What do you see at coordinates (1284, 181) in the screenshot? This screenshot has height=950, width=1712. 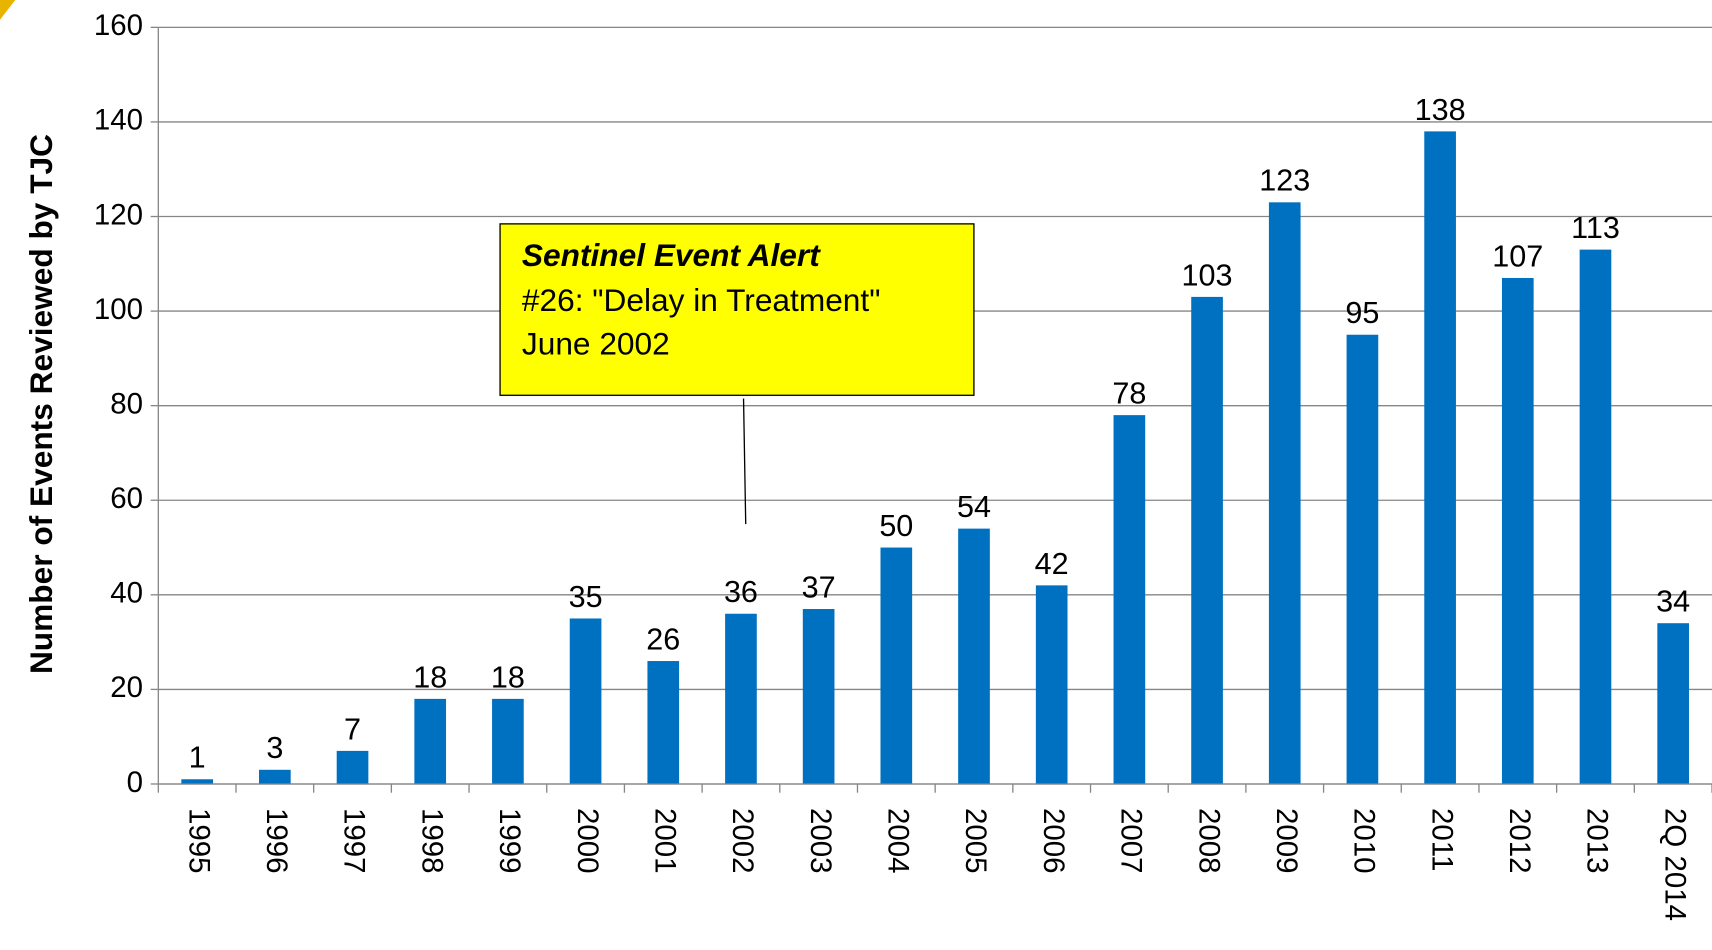 I see `value-label: 123` at bounding box center [1284, 181].